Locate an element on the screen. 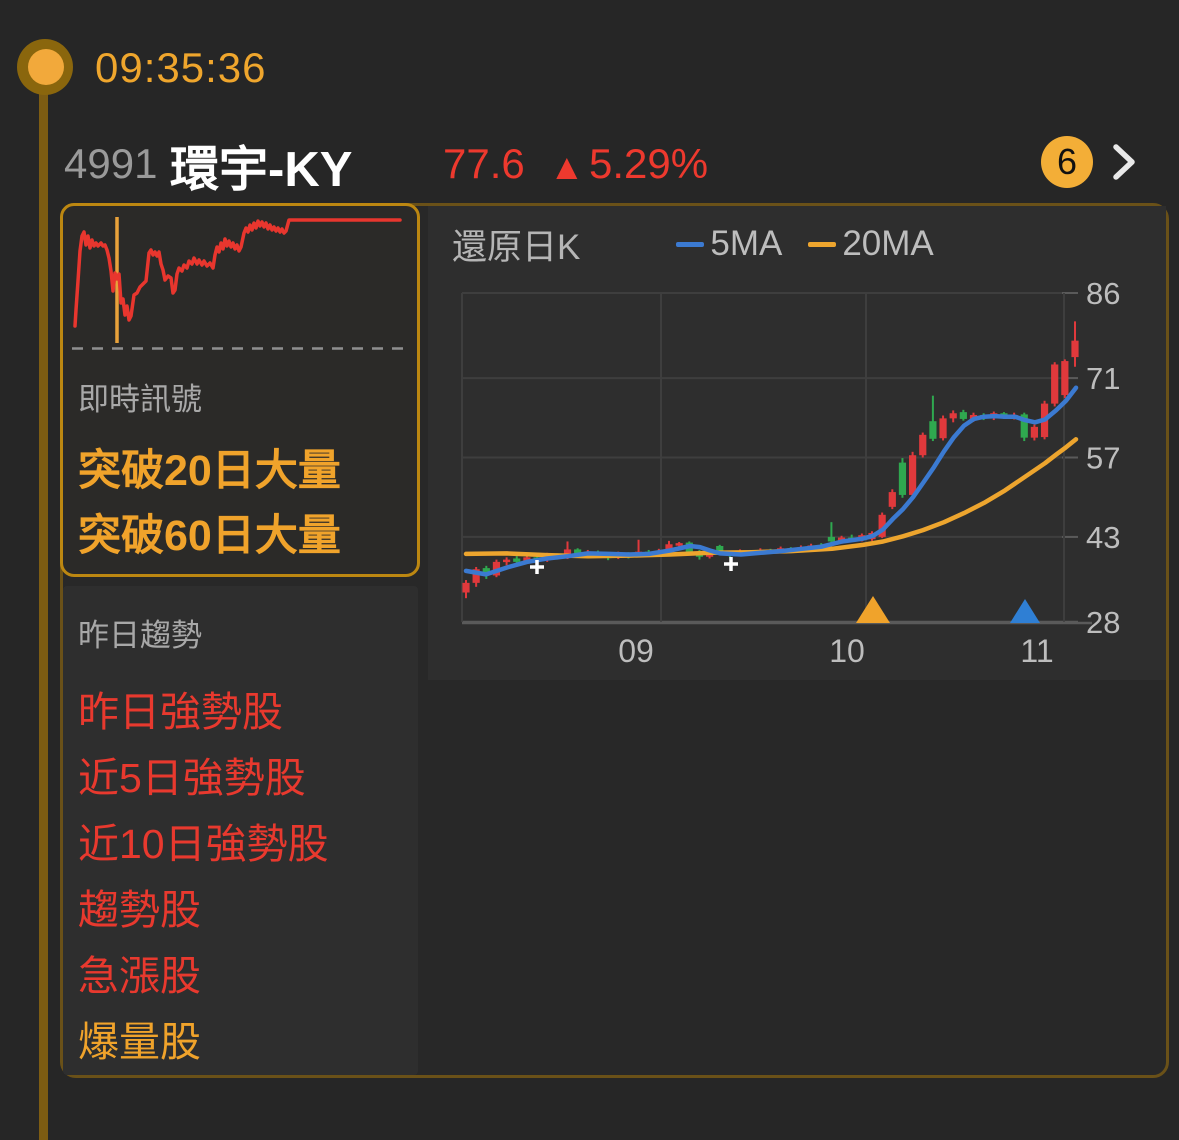 This screenshot has height=1140, width=1179. orange-up-triangle is located at coordinates (873, 609).